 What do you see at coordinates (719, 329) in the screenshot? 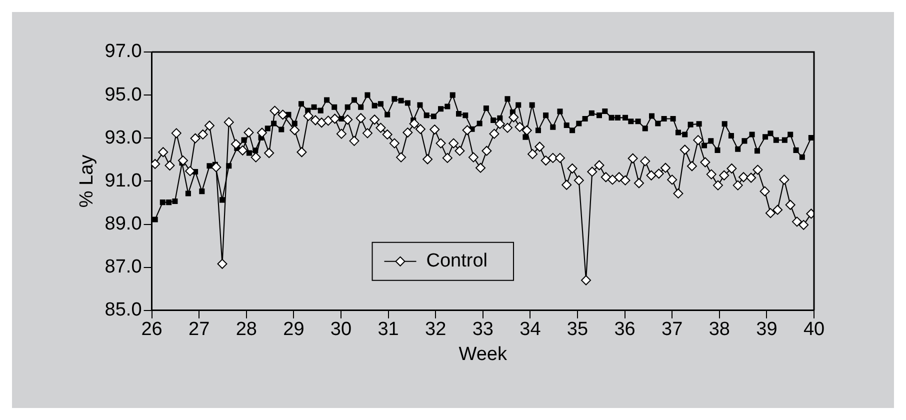
I see `x-tick-label: 38` at bounding box center [719, 329].